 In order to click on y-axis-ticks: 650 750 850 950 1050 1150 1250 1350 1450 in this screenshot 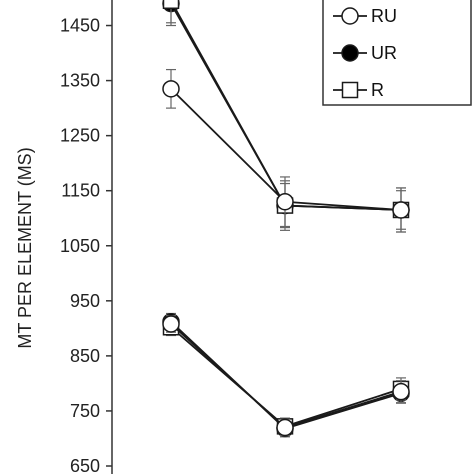, I will do `click(86, 245)`.